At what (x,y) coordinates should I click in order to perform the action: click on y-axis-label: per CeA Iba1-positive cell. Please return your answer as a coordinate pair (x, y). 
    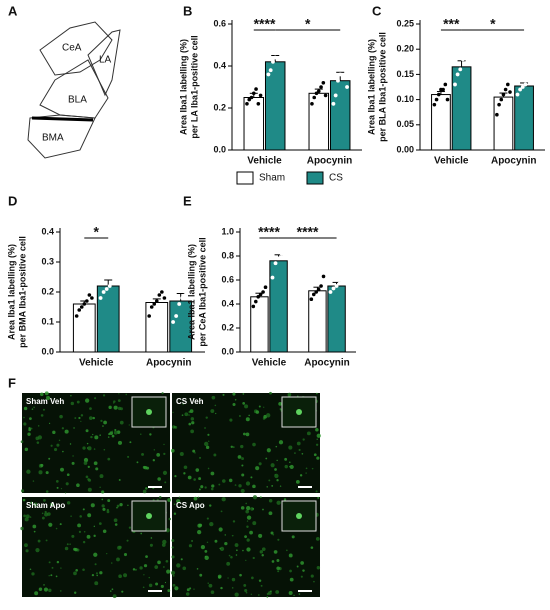
    Looking at the image, I should click on (202, 291).